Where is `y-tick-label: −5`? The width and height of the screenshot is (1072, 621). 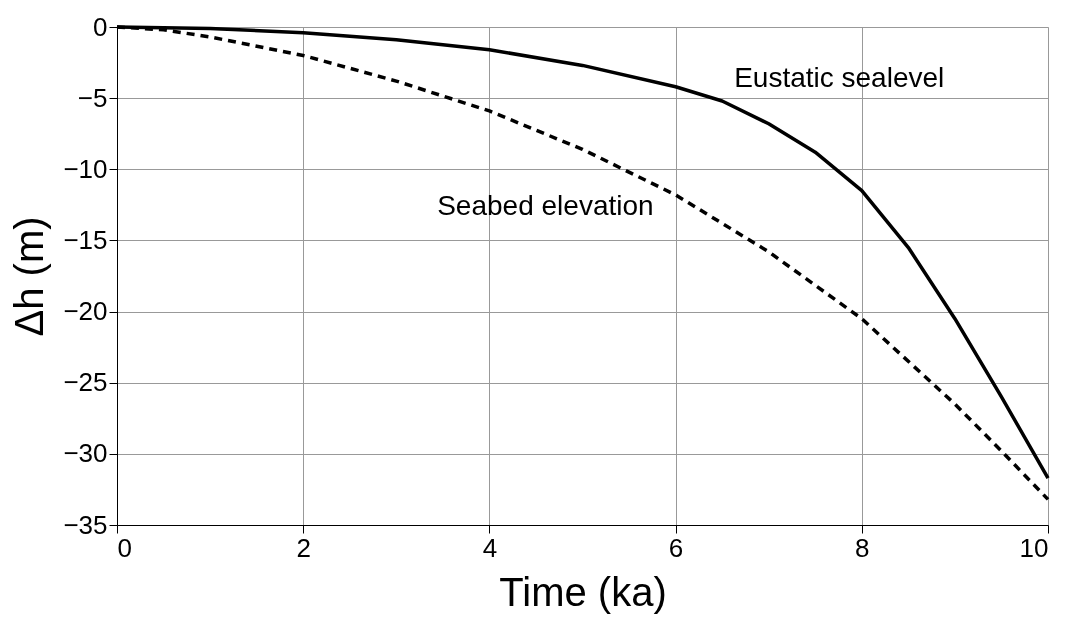 y-tick-label: −5 is located at coordinates (92, 97).